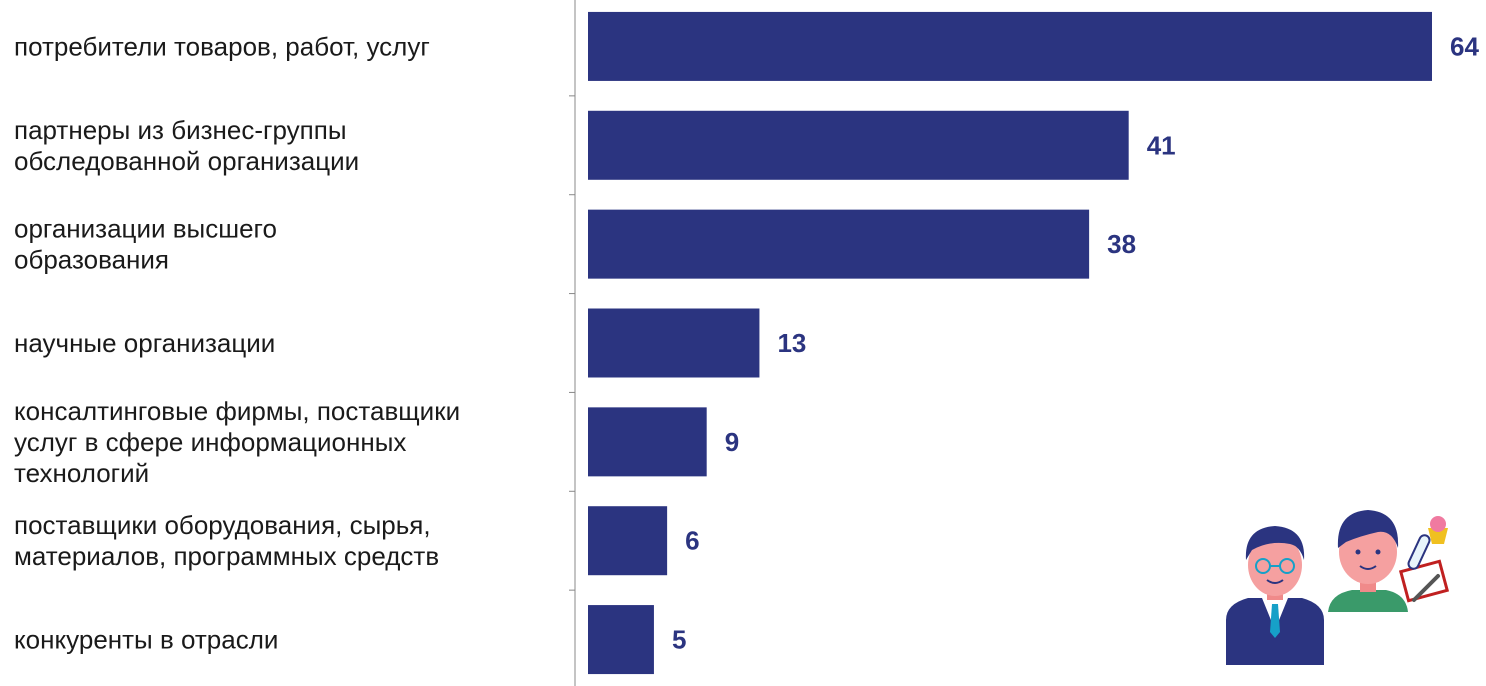 The width and height of the screenshot is (1486, 686). I want to click on data-label: 5, so click(679, 640).